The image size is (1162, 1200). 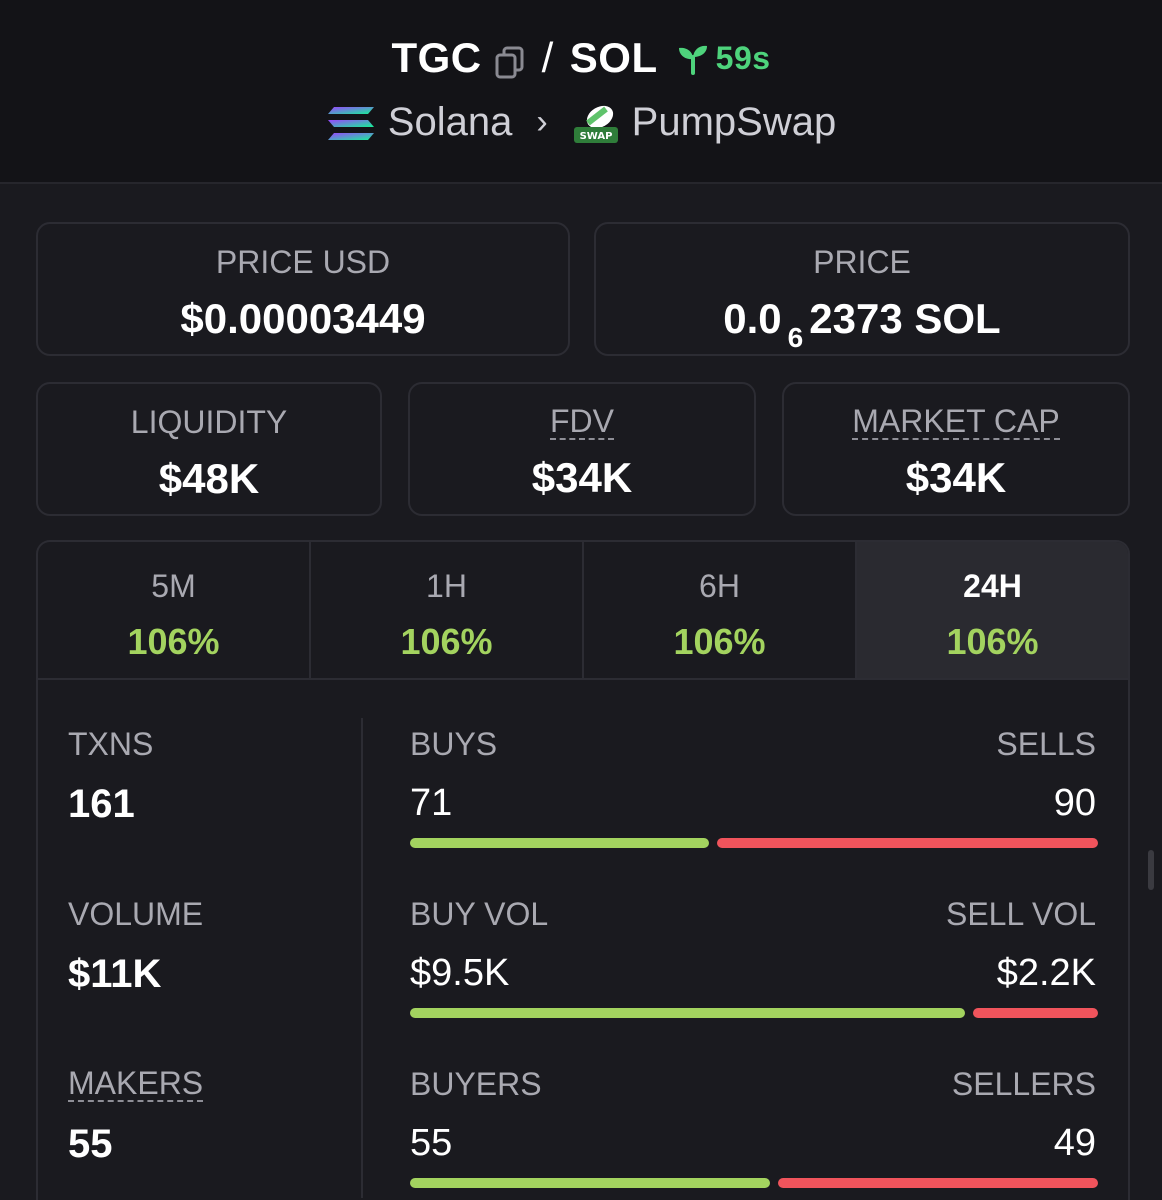 What do you see at coordinates (209, 449) in the screenshot?
I see `liquidity-card: LIQUIDITY $48K` at bounding box center [209, 449].